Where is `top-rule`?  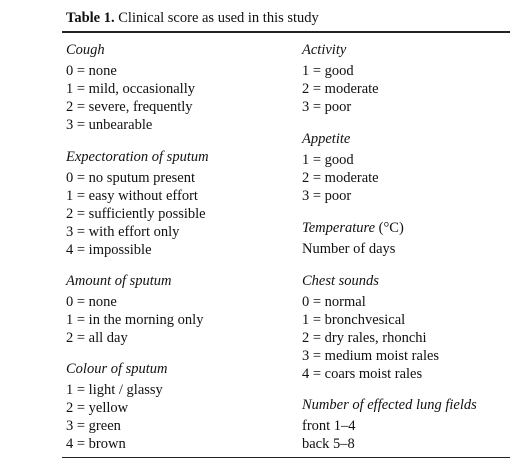 top-rule is located at coordinates (286, 32).